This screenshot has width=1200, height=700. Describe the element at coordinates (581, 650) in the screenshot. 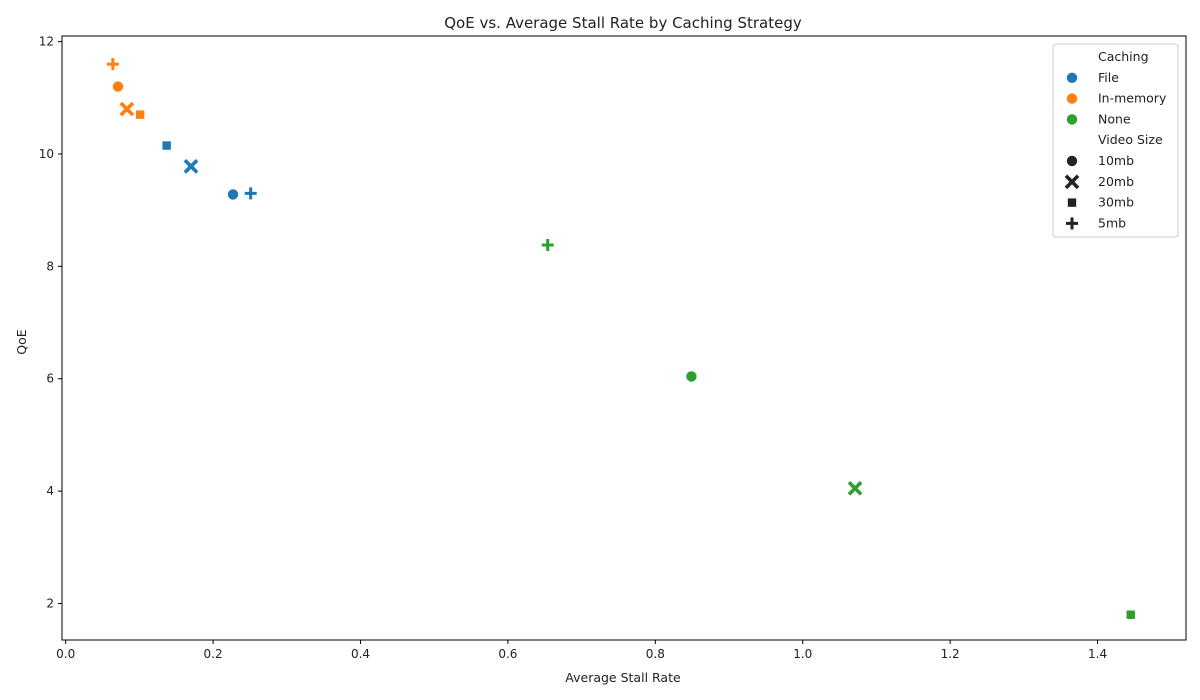

I see `x-axis-ticks: 0.0 0.2 0.4 0.6 0.8 1.0 1.2 1.4` at that location.